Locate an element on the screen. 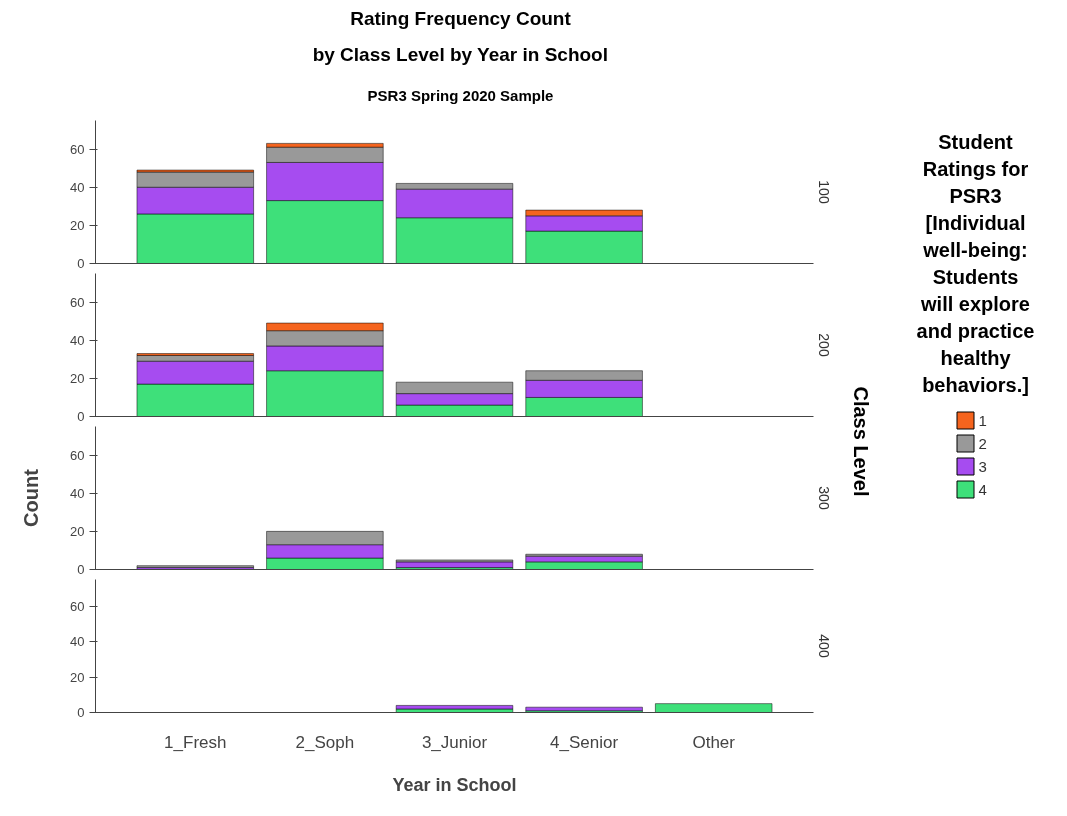 Image resolution: width=1067 pixels, height=816 pixels. y2-axis-title: 200 is located at coordinates (823, 345).